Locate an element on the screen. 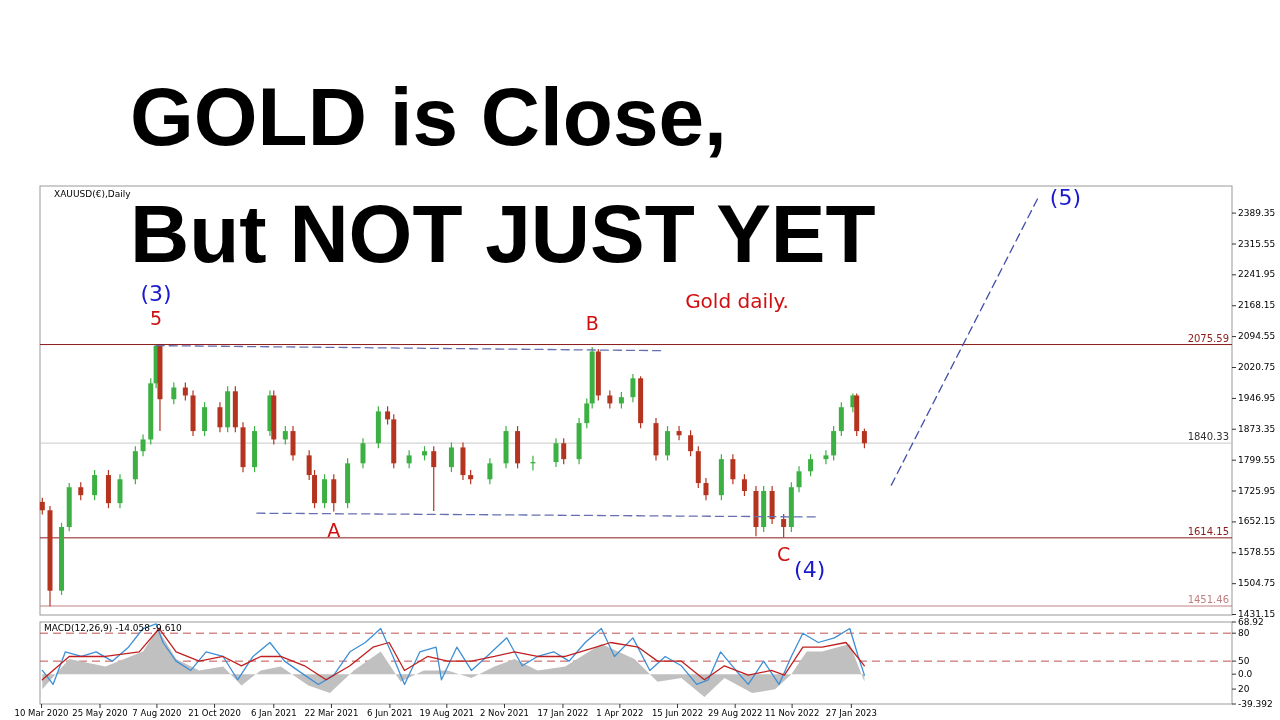 This screenshot has height=720, width=1280. y2-tick-label: 80 is located at coordinates (1244, 632).